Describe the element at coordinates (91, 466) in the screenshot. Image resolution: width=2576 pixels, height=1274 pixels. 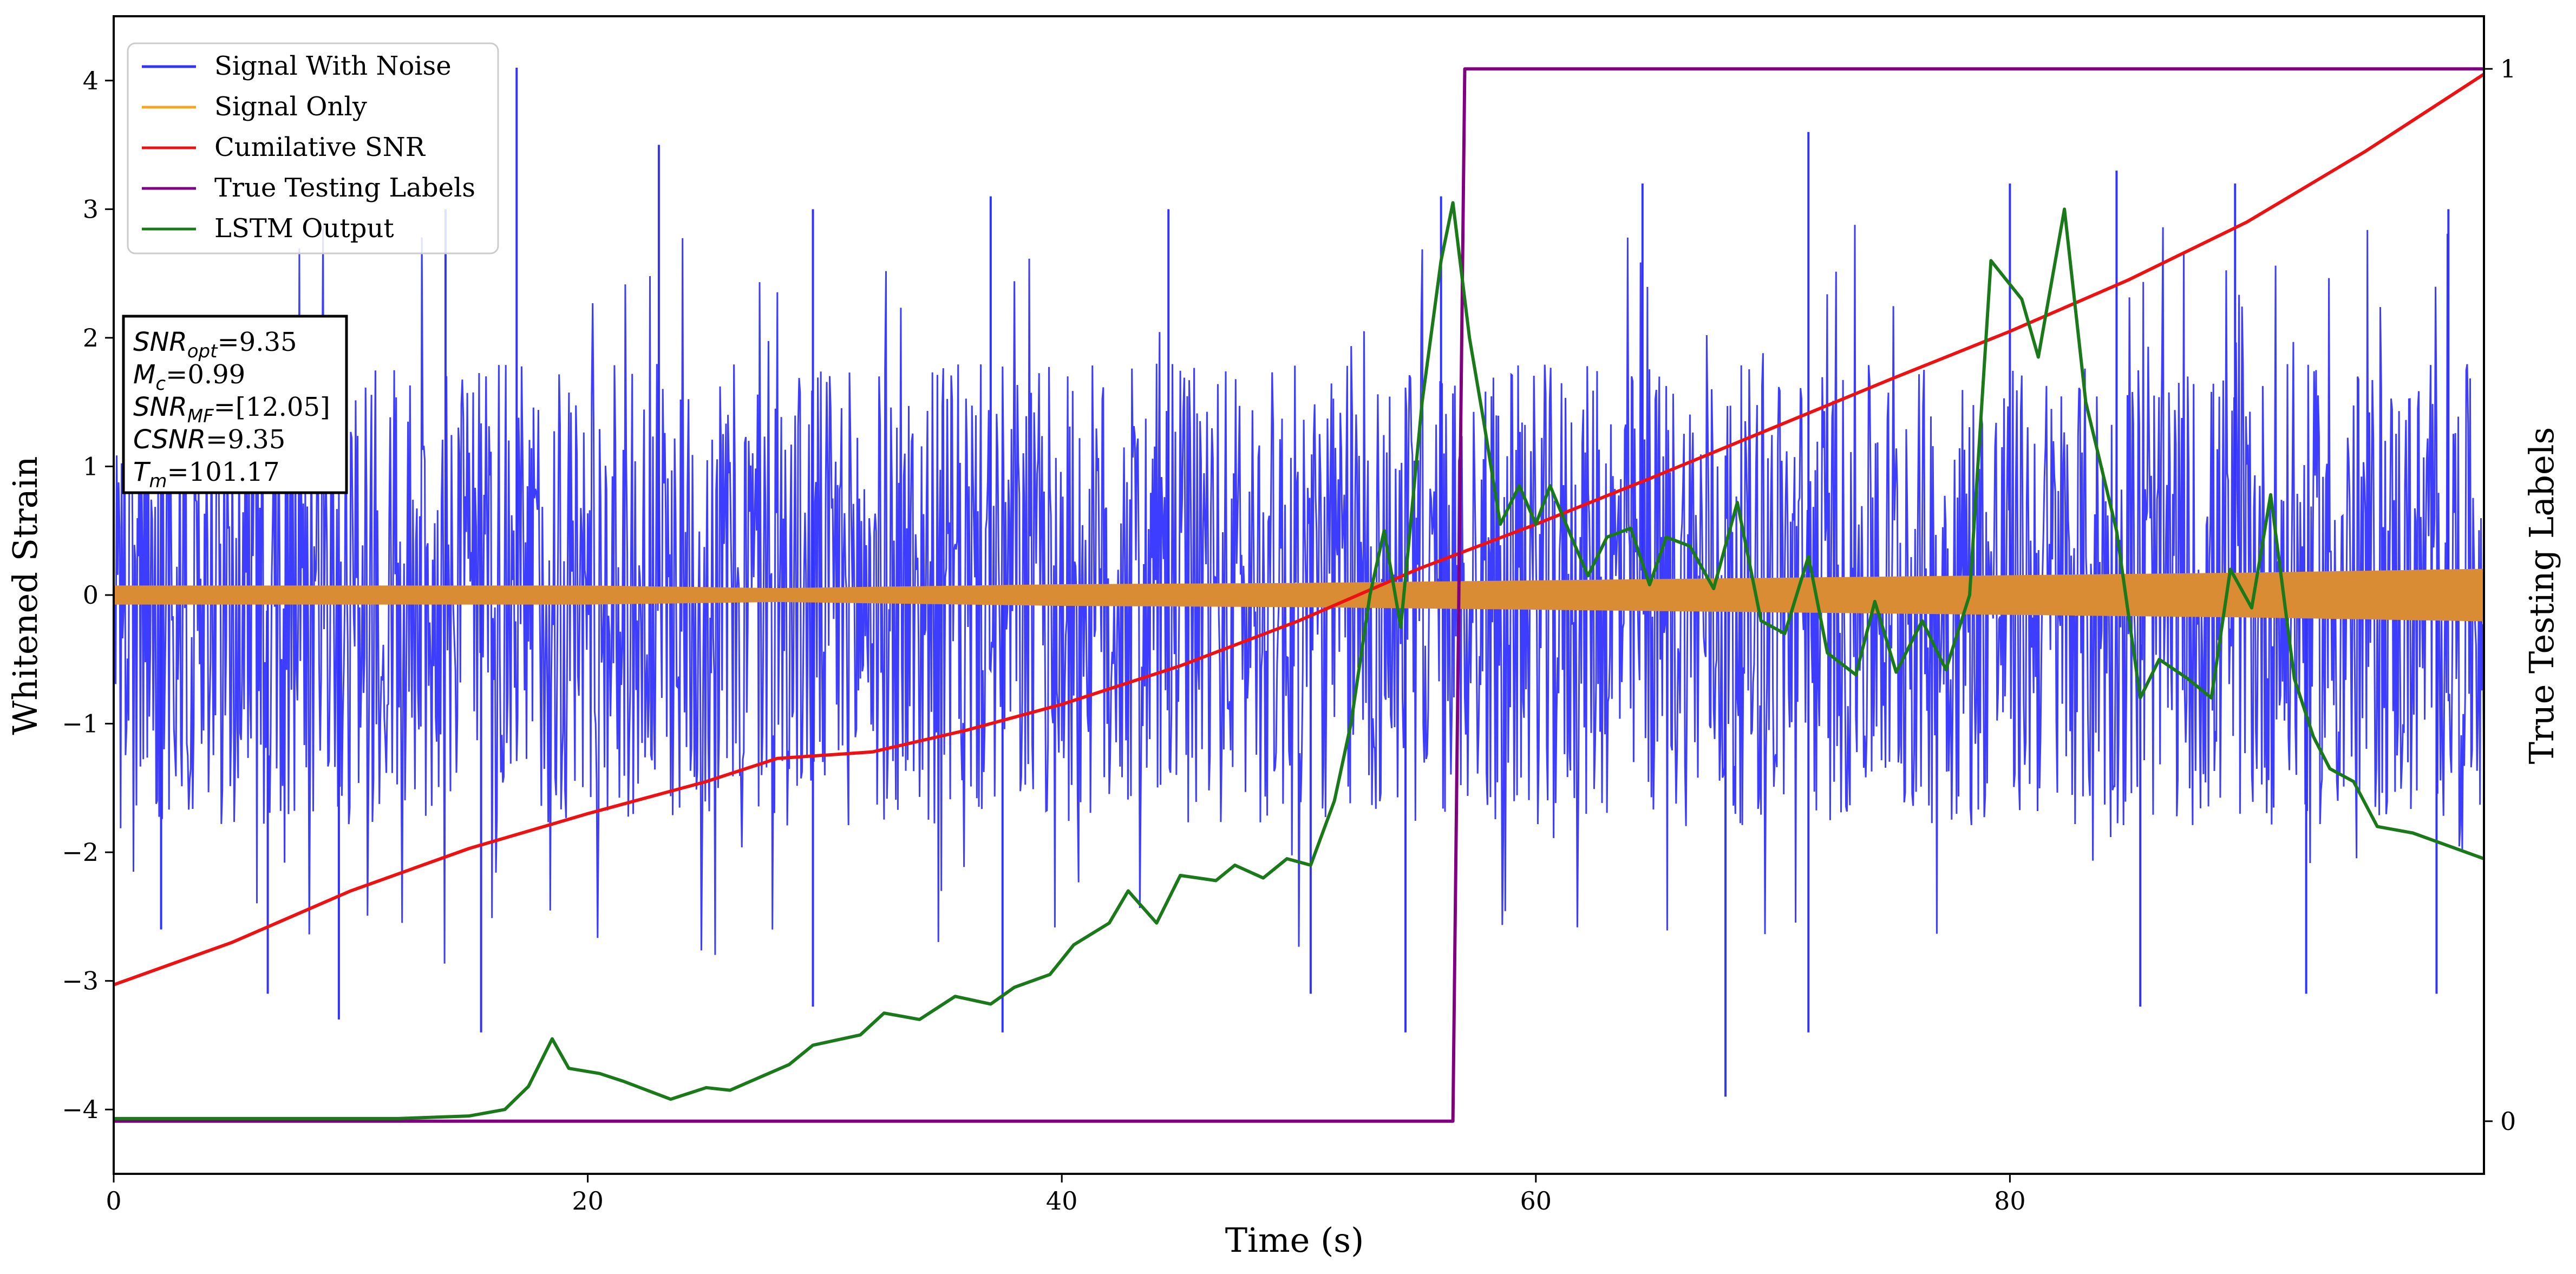
I see `y-tick-label: 1` at that location.